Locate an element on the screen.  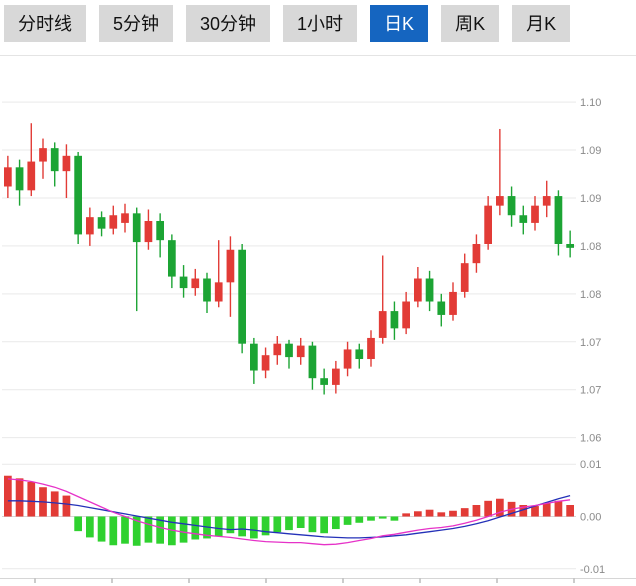
macd-tick-label: 0.00 is located at coordinates (590, 518).